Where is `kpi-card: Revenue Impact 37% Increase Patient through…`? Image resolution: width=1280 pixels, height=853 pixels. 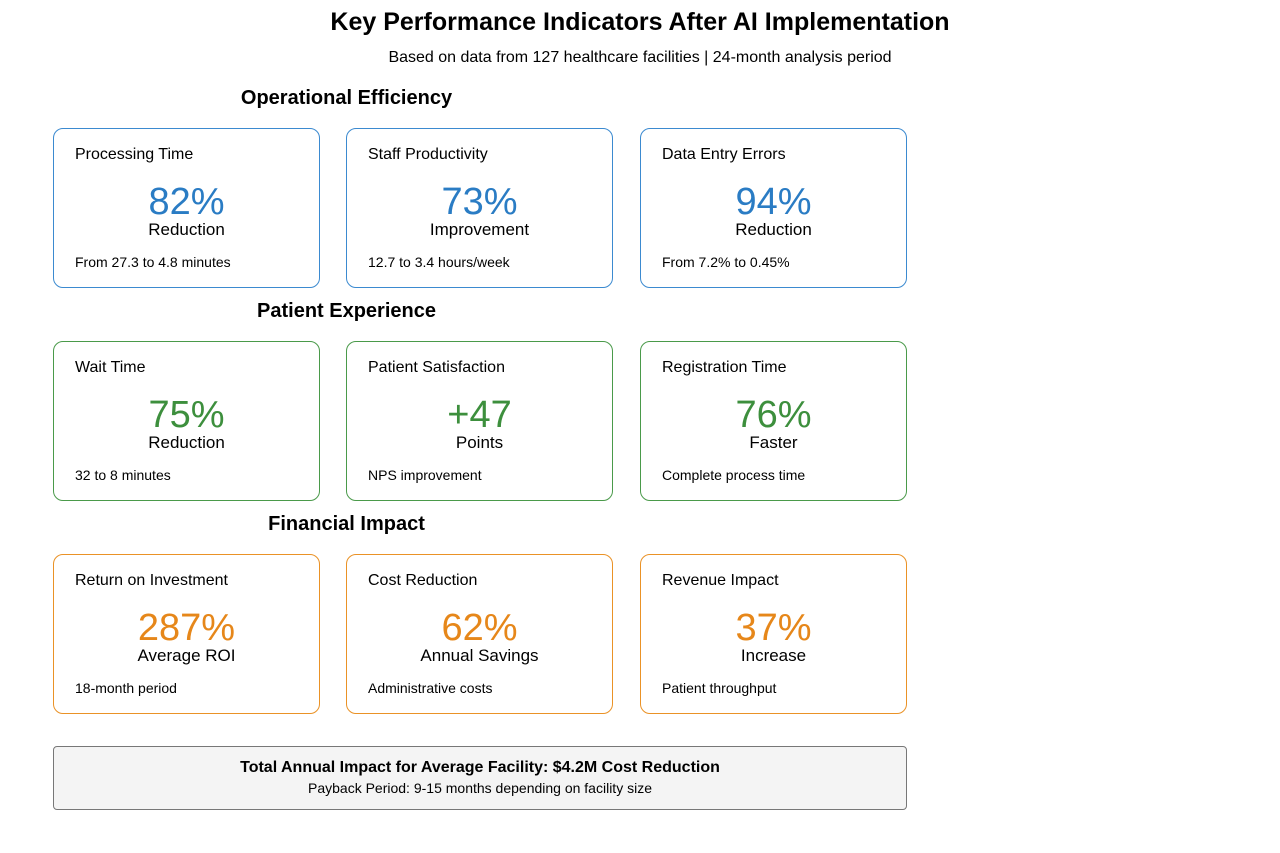
kpi-card: Revenue Impact 37% Increase Patient through… is located at coordinates (773, 634).